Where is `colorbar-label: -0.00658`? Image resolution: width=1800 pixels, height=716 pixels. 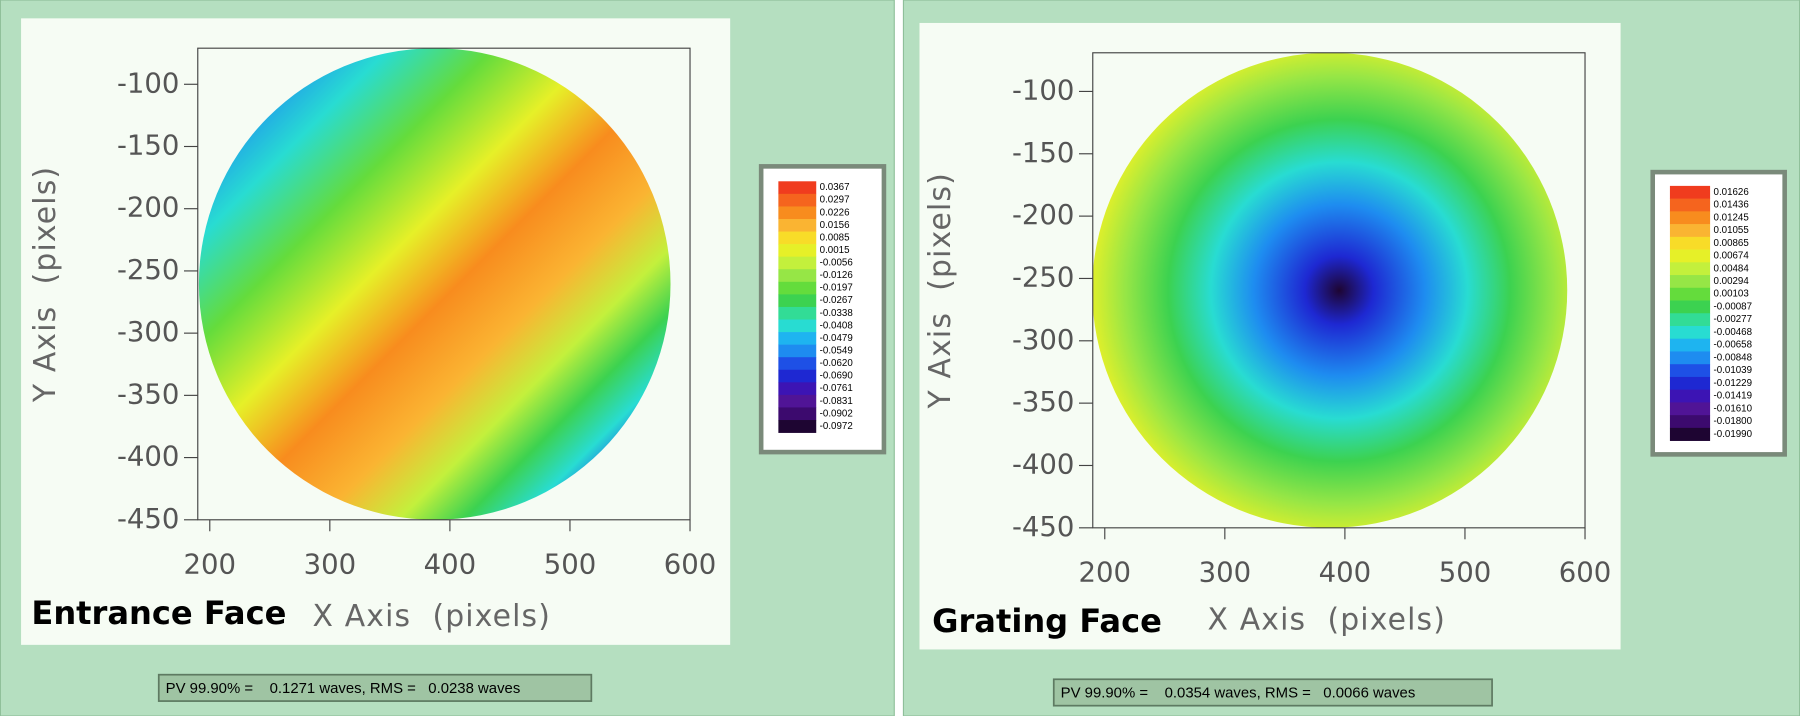
colorbar-label: -0.00658 is located at coordinates (1733, 345).